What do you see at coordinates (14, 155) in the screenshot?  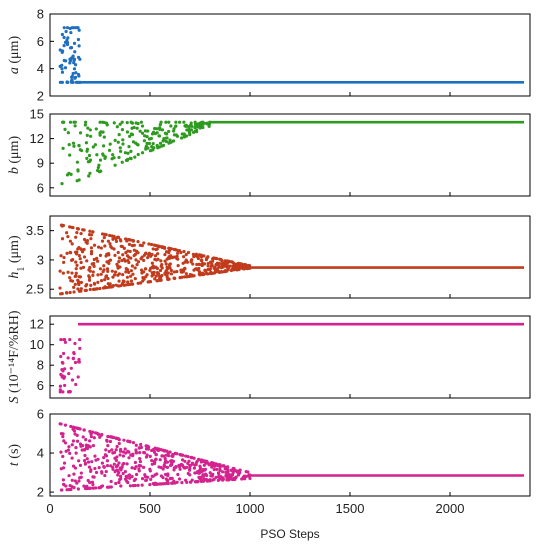 I see `ylabel-b: b (μm)` at bounding box center [14, 155].